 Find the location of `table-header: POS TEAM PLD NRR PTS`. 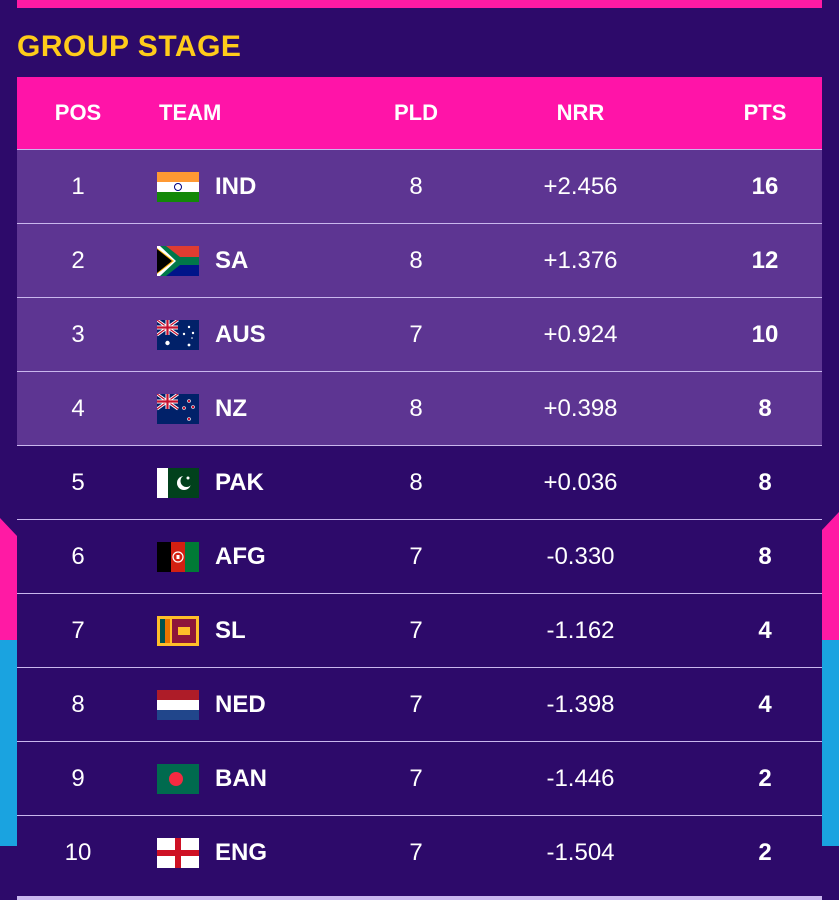

table-header: POS TEAM PLD NRR PTS is located at coordinates (419, 113).